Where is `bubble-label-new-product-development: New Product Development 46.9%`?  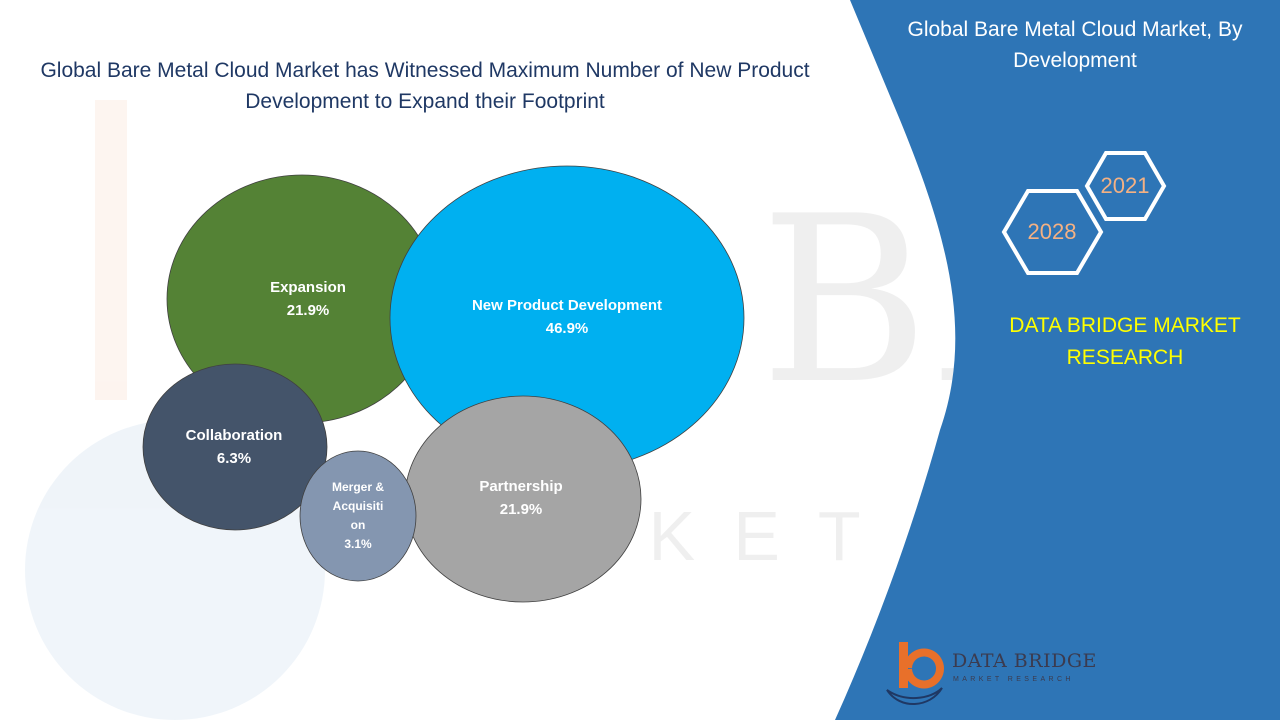
bubble-label-new-product-development: New Product Development 46.9% is located at coordinates (567, 317).